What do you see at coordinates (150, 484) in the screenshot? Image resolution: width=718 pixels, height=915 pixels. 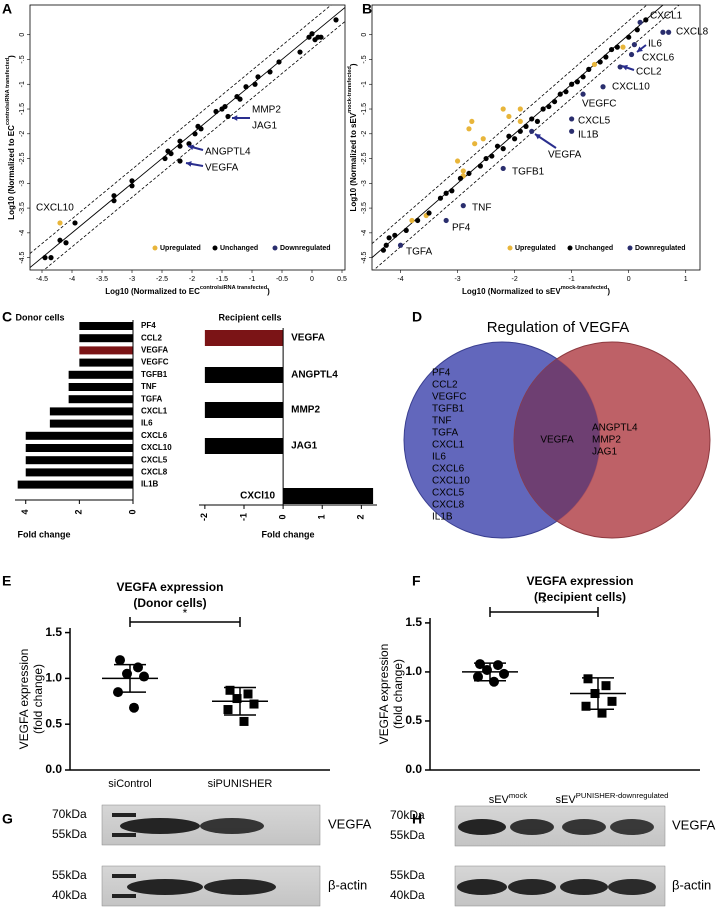 I see `category-label: IL1B` at bounding box center [150, 484].